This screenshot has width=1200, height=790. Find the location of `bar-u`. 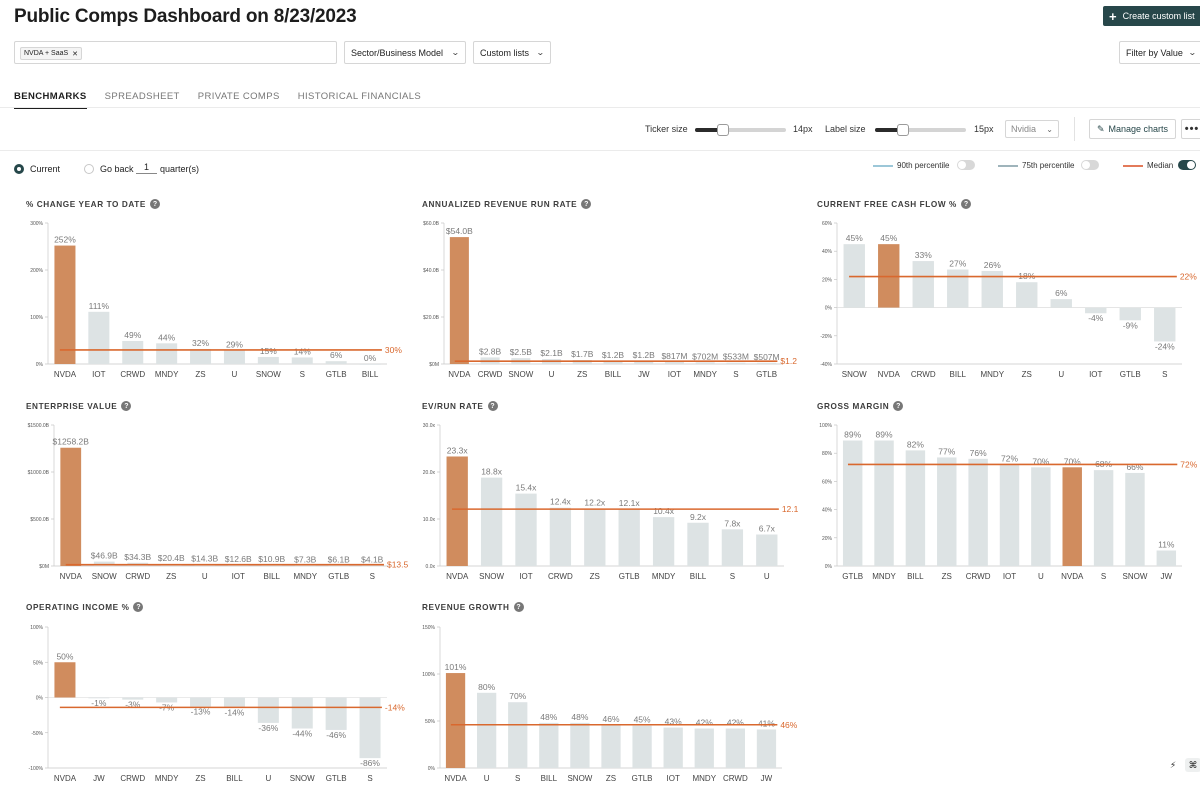

bar-u is located at coordinates (1041, 516).